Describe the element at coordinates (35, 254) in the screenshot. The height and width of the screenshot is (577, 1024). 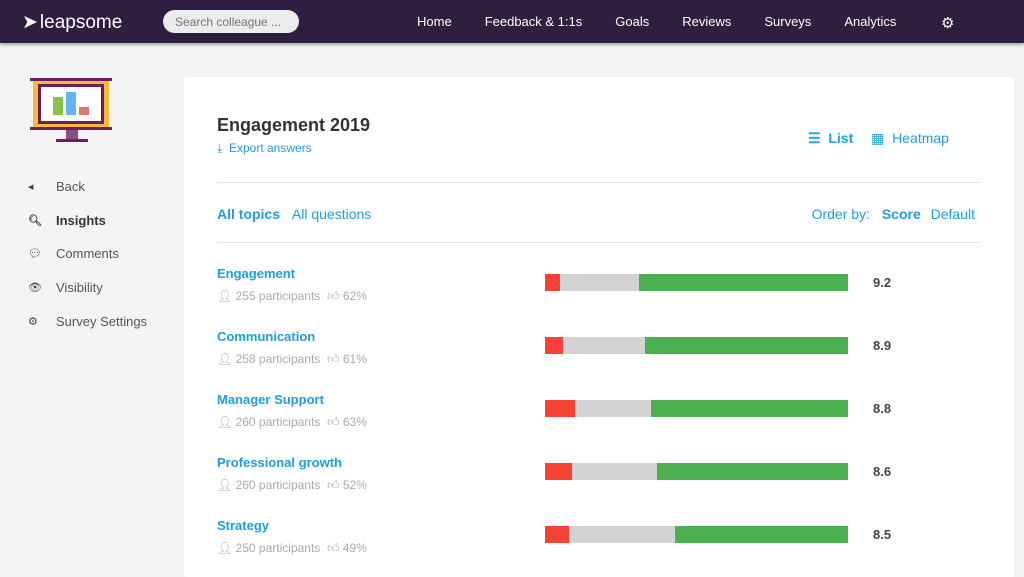
I see `comments-icon: 💬︎` at that location.